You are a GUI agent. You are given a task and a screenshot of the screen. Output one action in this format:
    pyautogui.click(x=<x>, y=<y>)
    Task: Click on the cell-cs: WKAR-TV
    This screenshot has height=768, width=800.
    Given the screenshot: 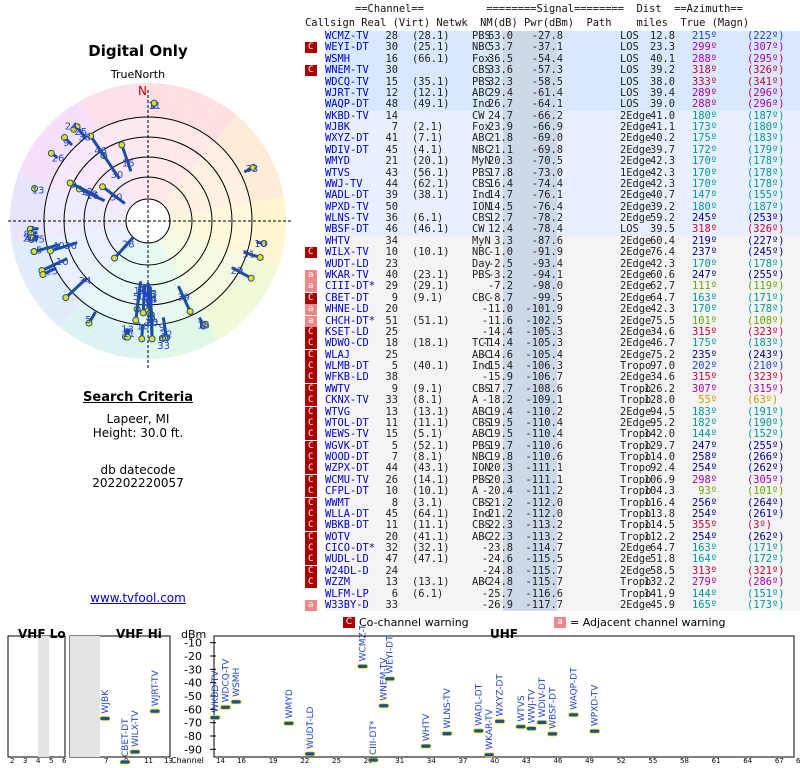 What is the action you would take?
    pyautogui.click(x=347, y=274)
    